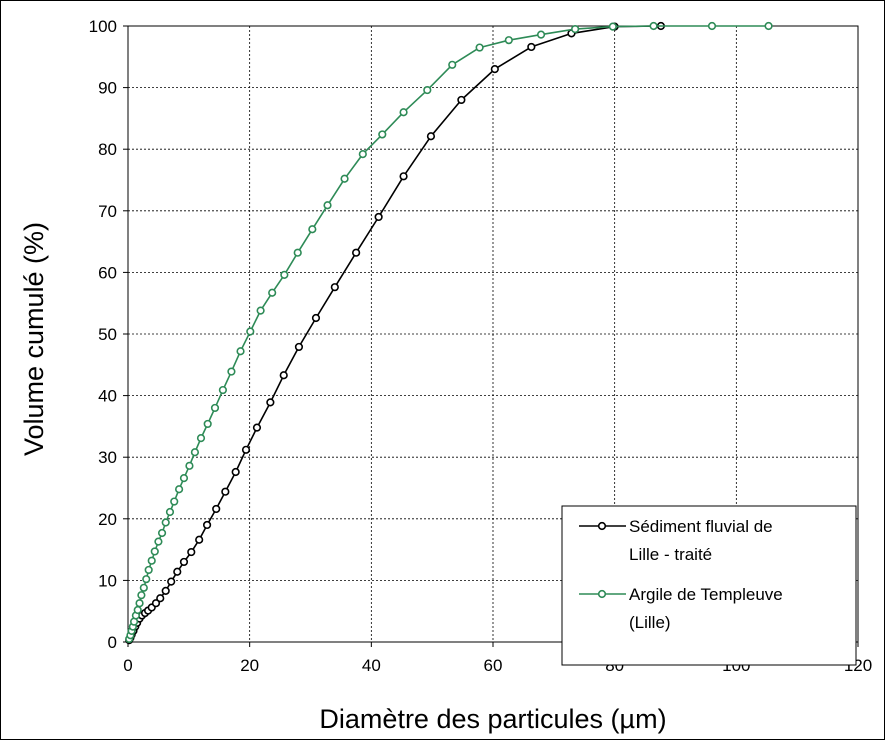 The height and width of the screenshot is (741, 885). I want to click on y-tick-label: 80, so click(107, 149).